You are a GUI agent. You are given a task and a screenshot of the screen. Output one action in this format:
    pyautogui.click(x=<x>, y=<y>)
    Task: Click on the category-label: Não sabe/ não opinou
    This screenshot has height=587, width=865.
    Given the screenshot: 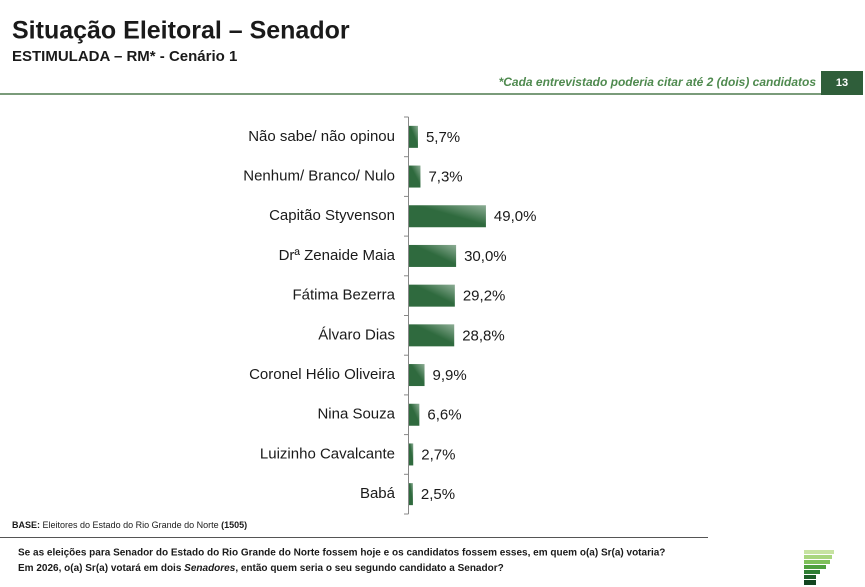 What is the action you would take?
    pyautogui.click(x=321, y=136)
    